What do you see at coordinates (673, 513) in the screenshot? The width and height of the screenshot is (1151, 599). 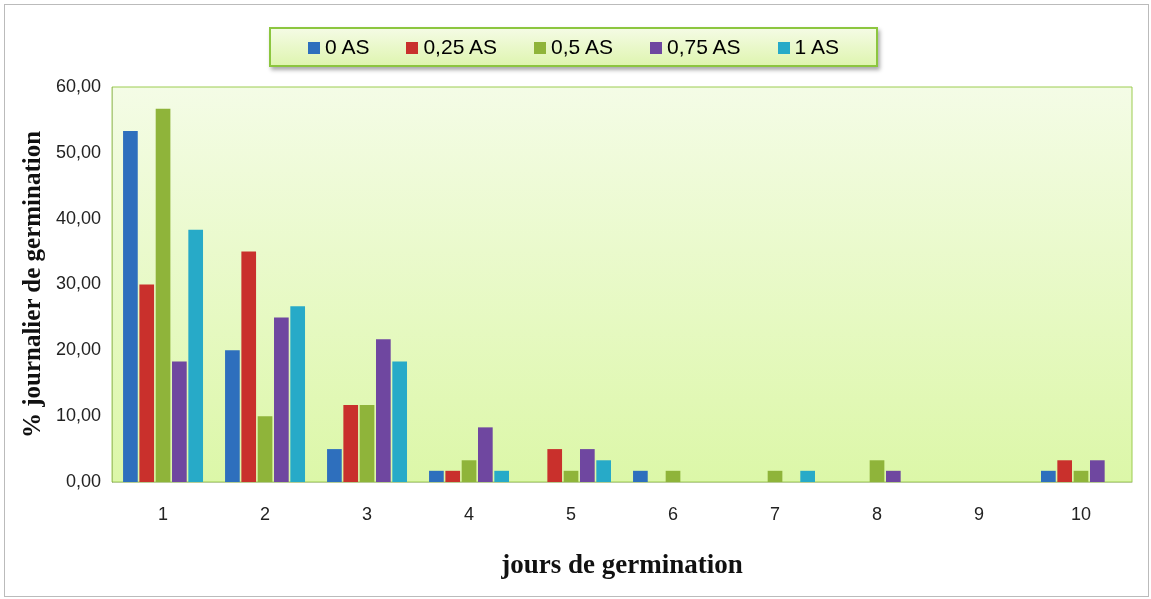 I see `x-tick-label: 6` at bounding box center [673, 513].